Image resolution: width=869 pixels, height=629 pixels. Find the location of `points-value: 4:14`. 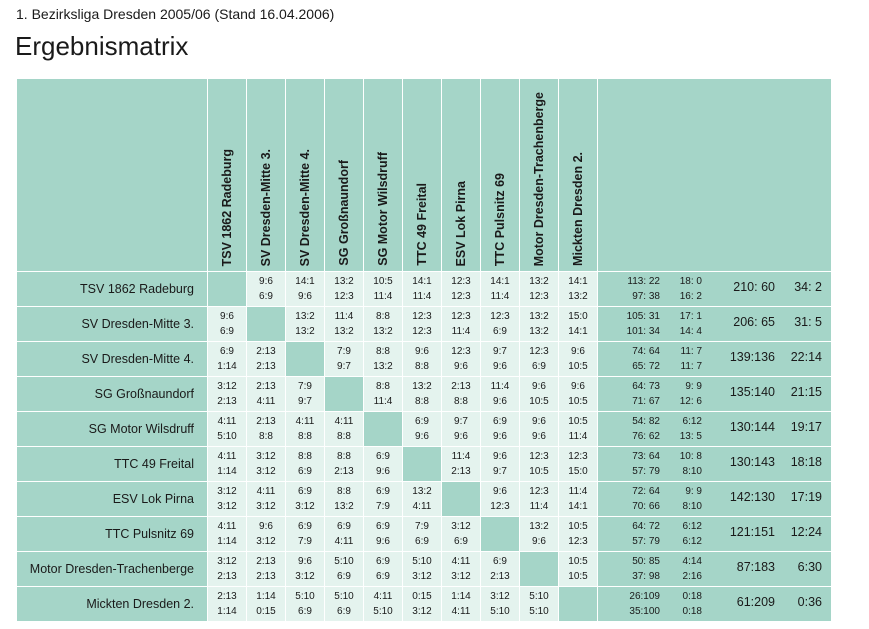

points-value: 4:14 is located at coordinates (692, 561).